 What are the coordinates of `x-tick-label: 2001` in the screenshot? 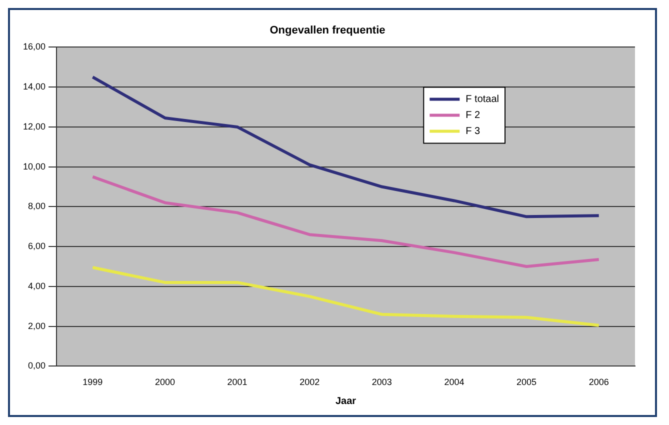 It's located at (237, 382).